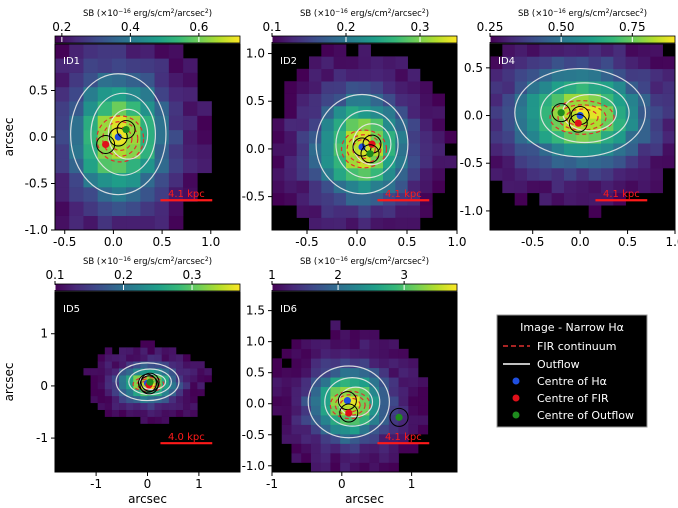  Describe the element at coordinates (406, 242) in the screenshot. I see `x-tick-label: 0.5` at that location.